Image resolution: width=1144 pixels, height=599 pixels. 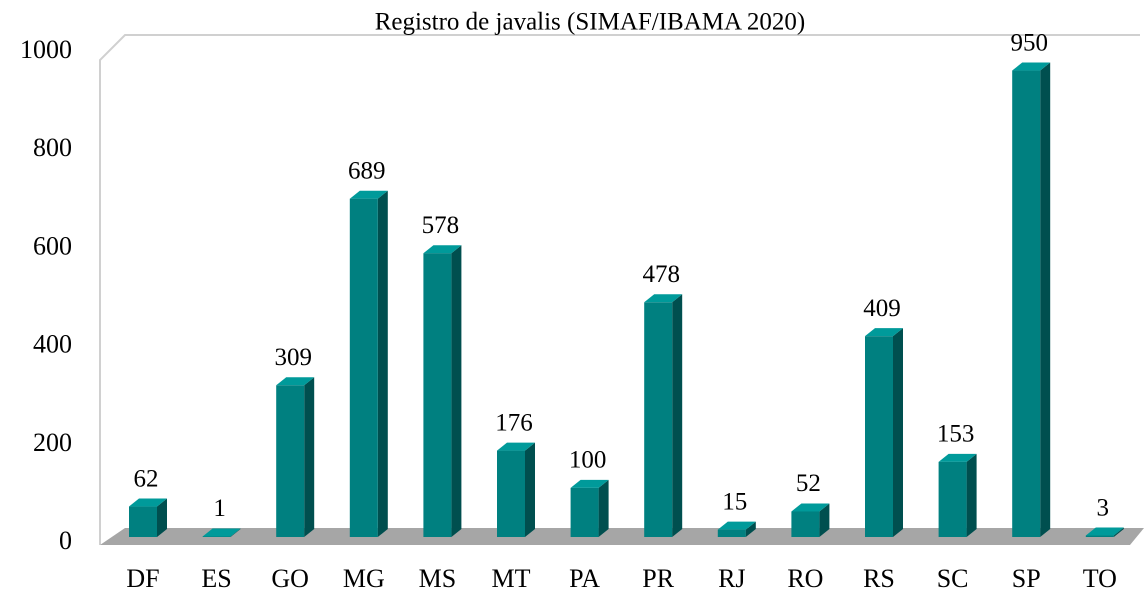 I want to click on value-label: 153, so click(x=956, y=434).